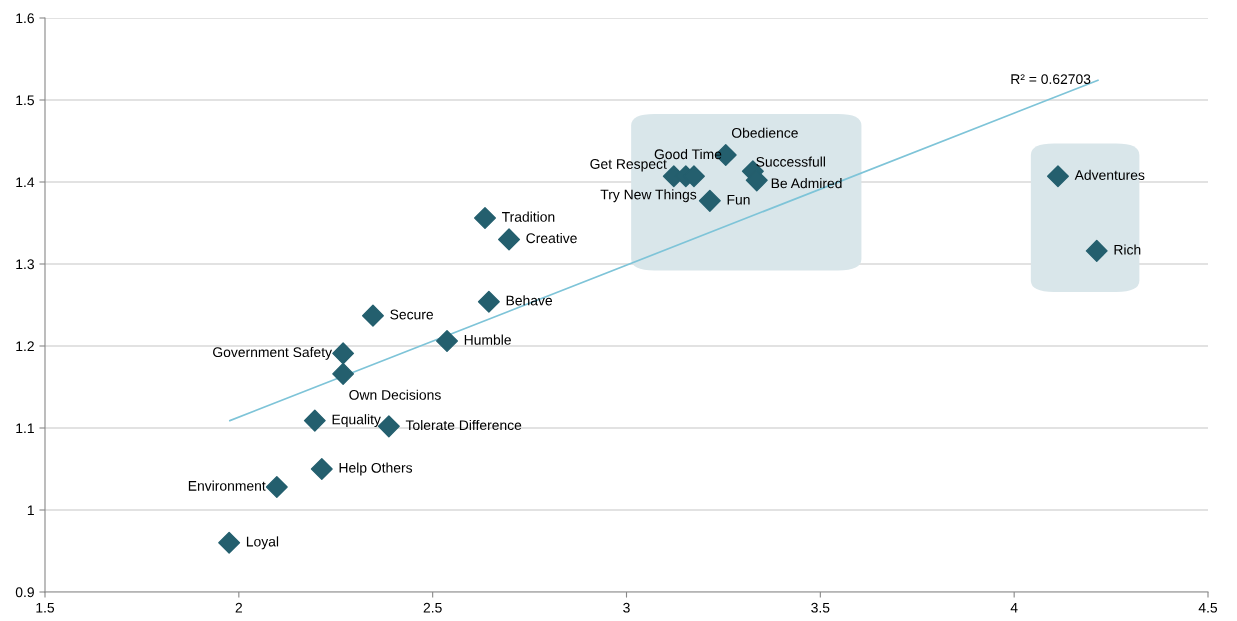 The image size is (1237, 621). Describe the element at coordinates (45, 607) in the screenshot. I see `x-tick-label: 1.5` at that location.